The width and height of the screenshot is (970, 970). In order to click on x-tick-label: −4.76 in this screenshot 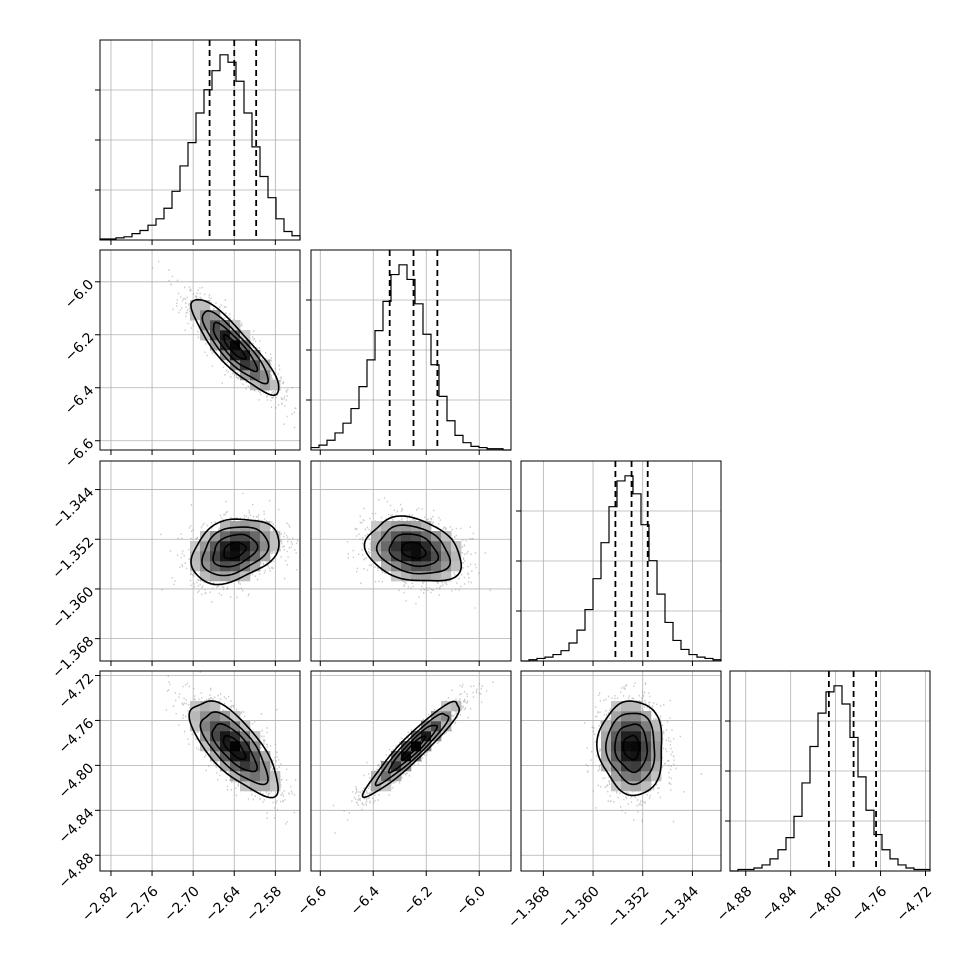, I will do `click(870, 904)`.